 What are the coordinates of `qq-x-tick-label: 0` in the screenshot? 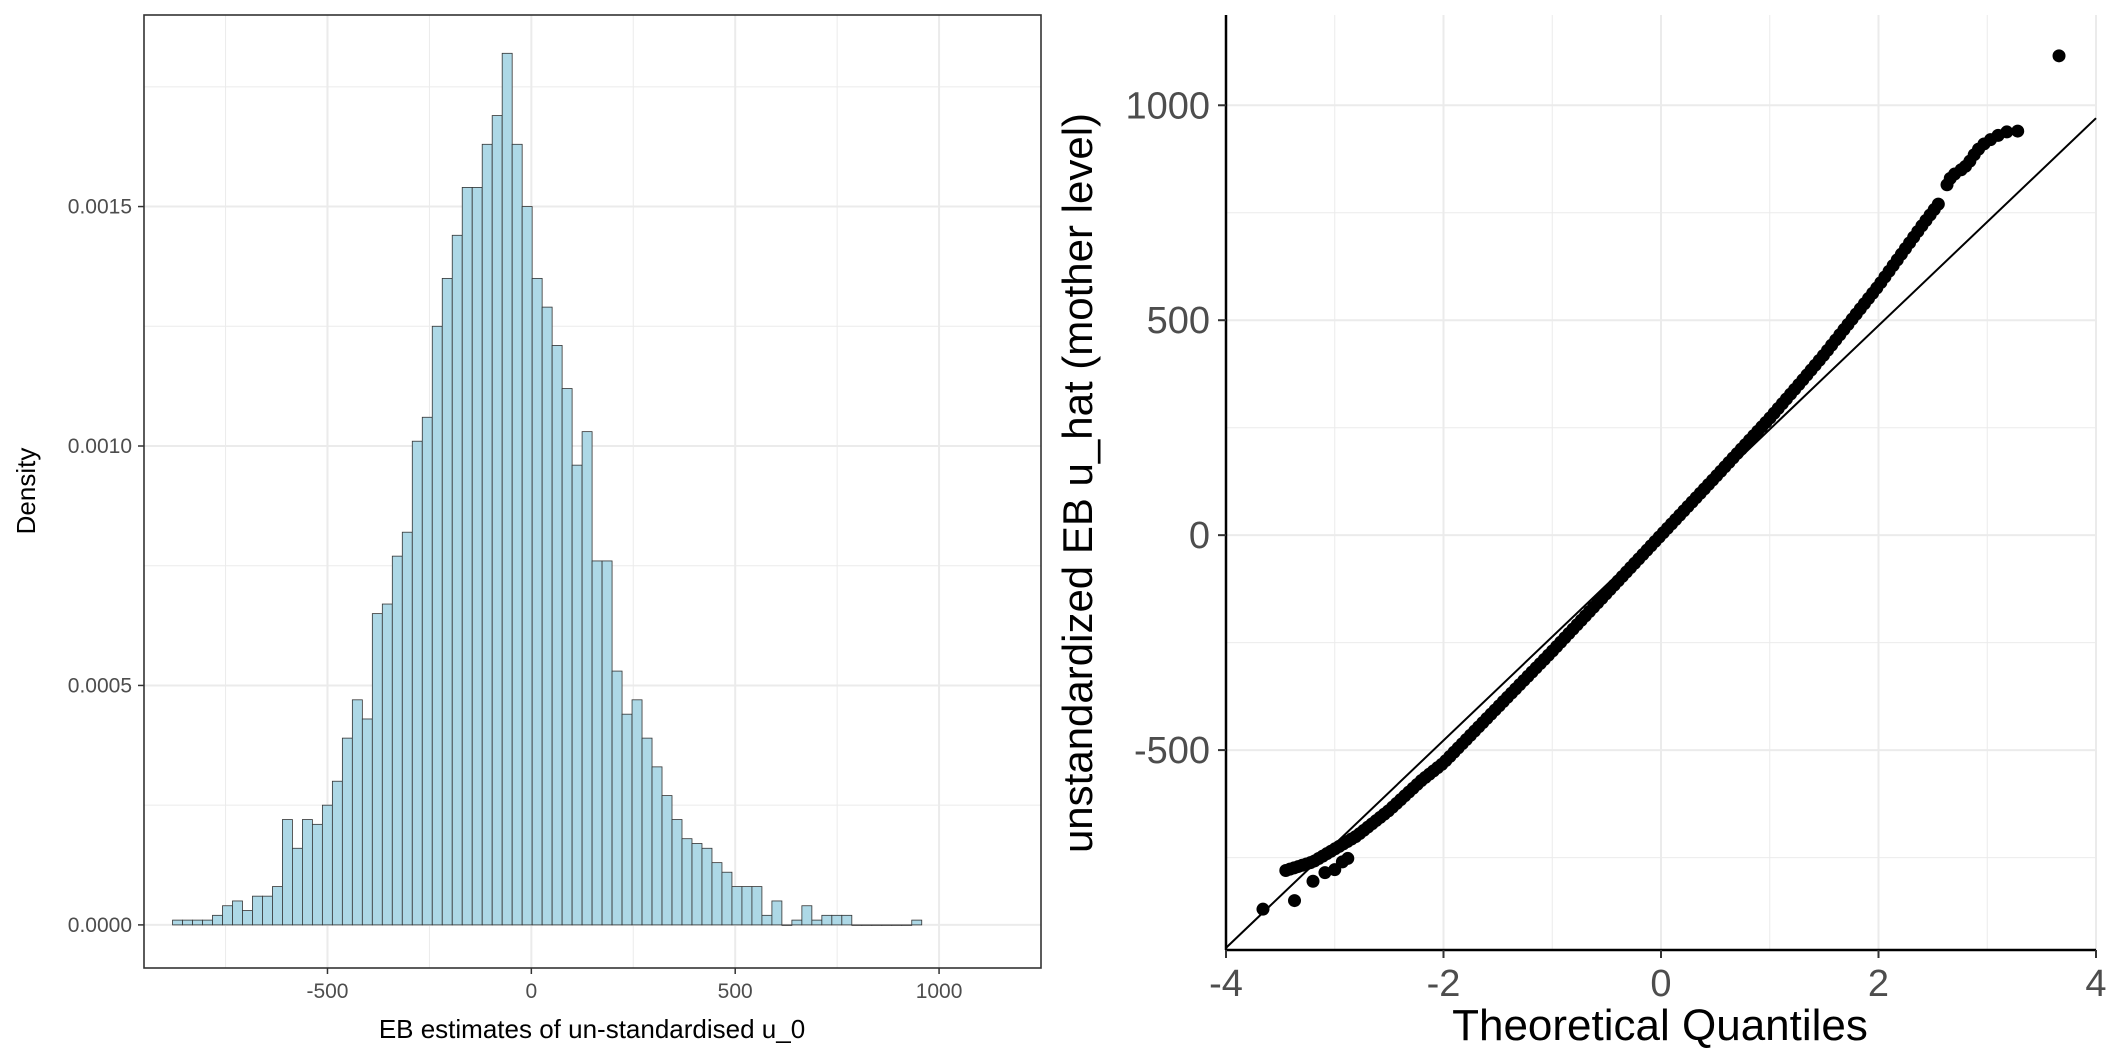 It's located at (1660, 984).